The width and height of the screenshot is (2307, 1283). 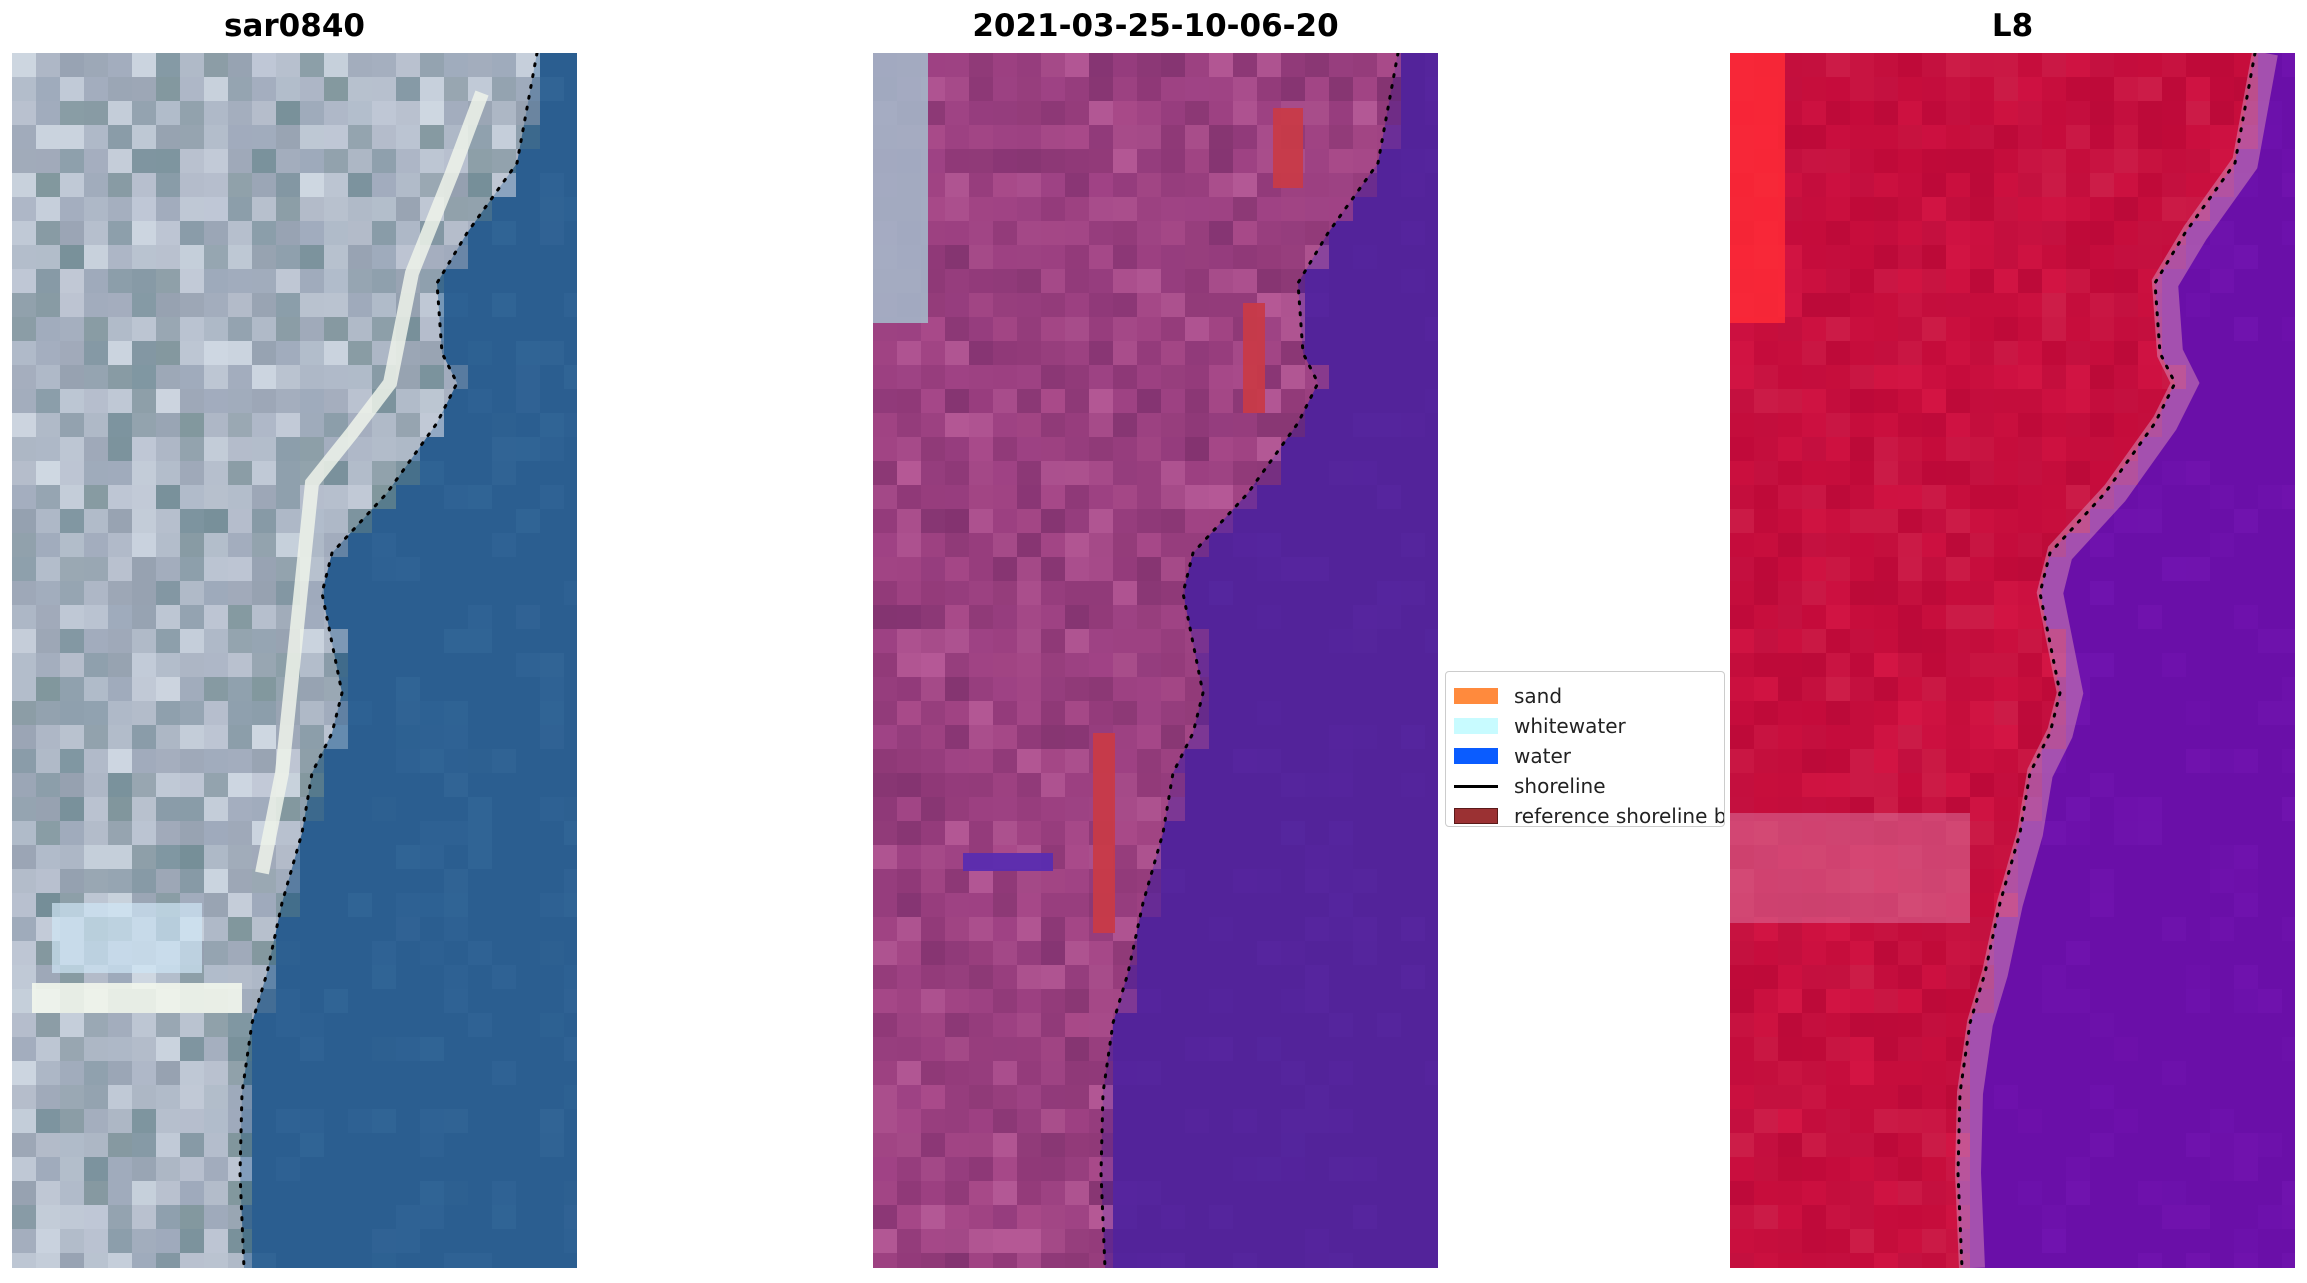 I want to click on whitewater-swatch, so click(x=1476, y=726).